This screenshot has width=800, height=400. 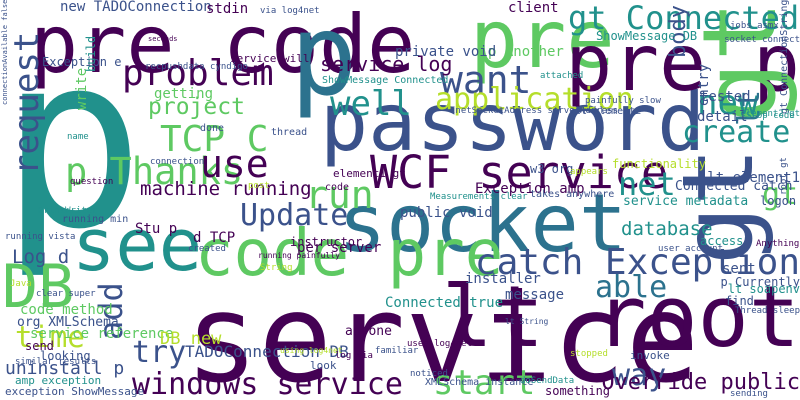 What do you see at coordinates (41, 257) in the screenshot?
I see `cloud-word: Log d` at bounding box center [41, 257].